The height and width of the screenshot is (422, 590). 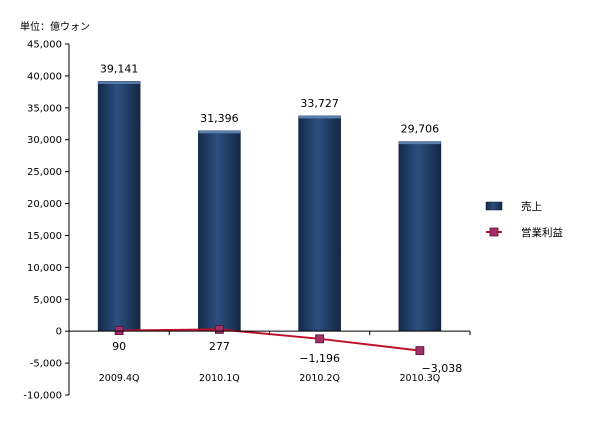 I want to click on legend-label-sales: 売上, so click(x=531, y=206).